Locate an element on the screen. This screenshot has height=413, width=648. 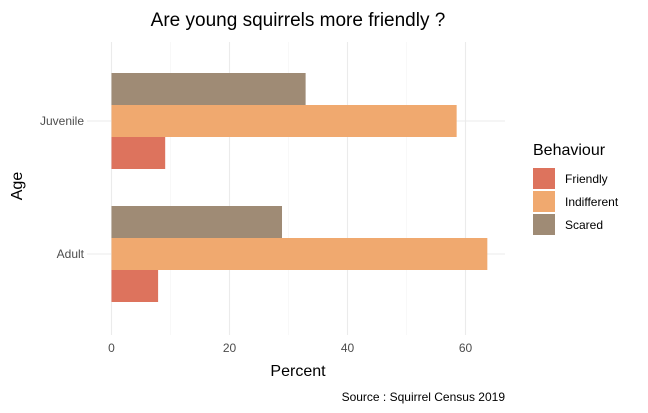
x-tick-label-0: 0 is located at coordinates (111, 348).